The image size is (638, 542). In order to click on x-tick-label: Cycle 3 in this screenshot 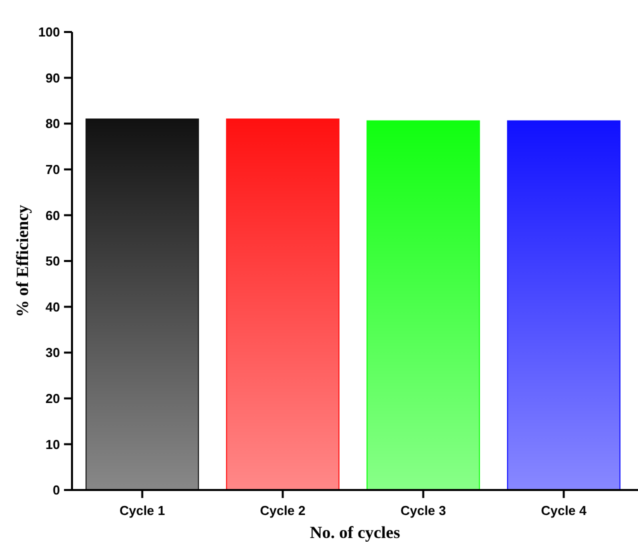, I will do `click(423, 510)`.